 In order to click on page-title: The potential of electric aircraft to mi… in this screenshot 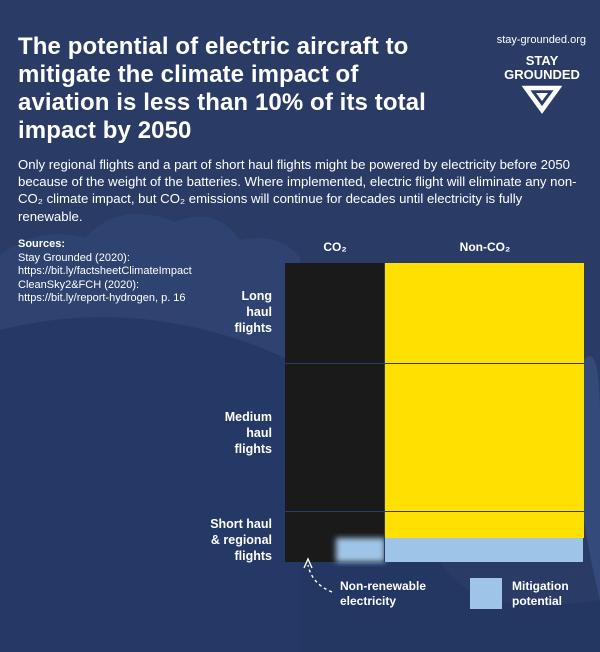, I will do `click(222, 88)`.